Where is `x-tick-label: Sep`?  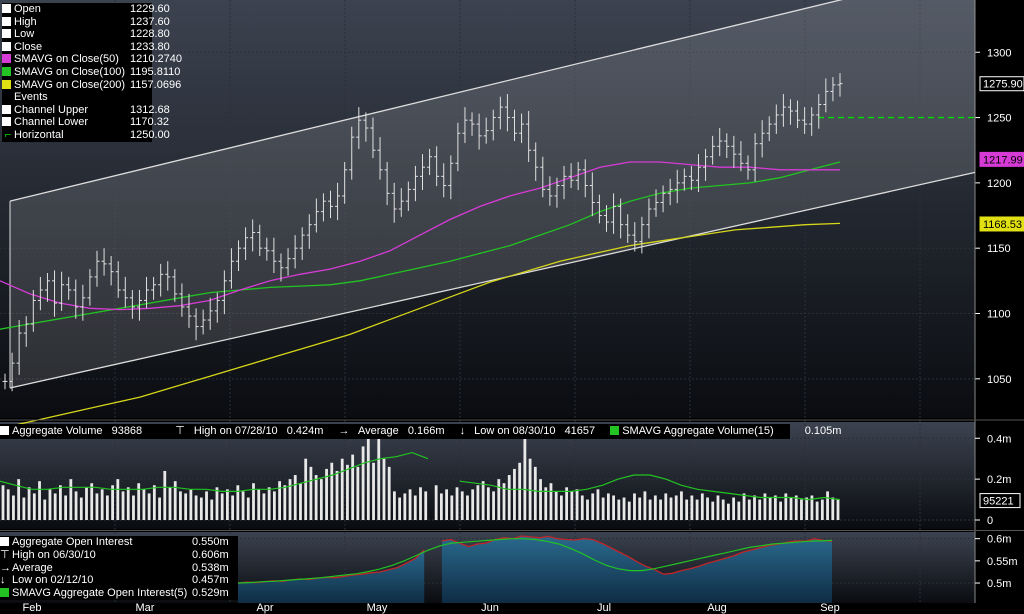
x-tick-label: Sep is located at coordinates (830, 608).